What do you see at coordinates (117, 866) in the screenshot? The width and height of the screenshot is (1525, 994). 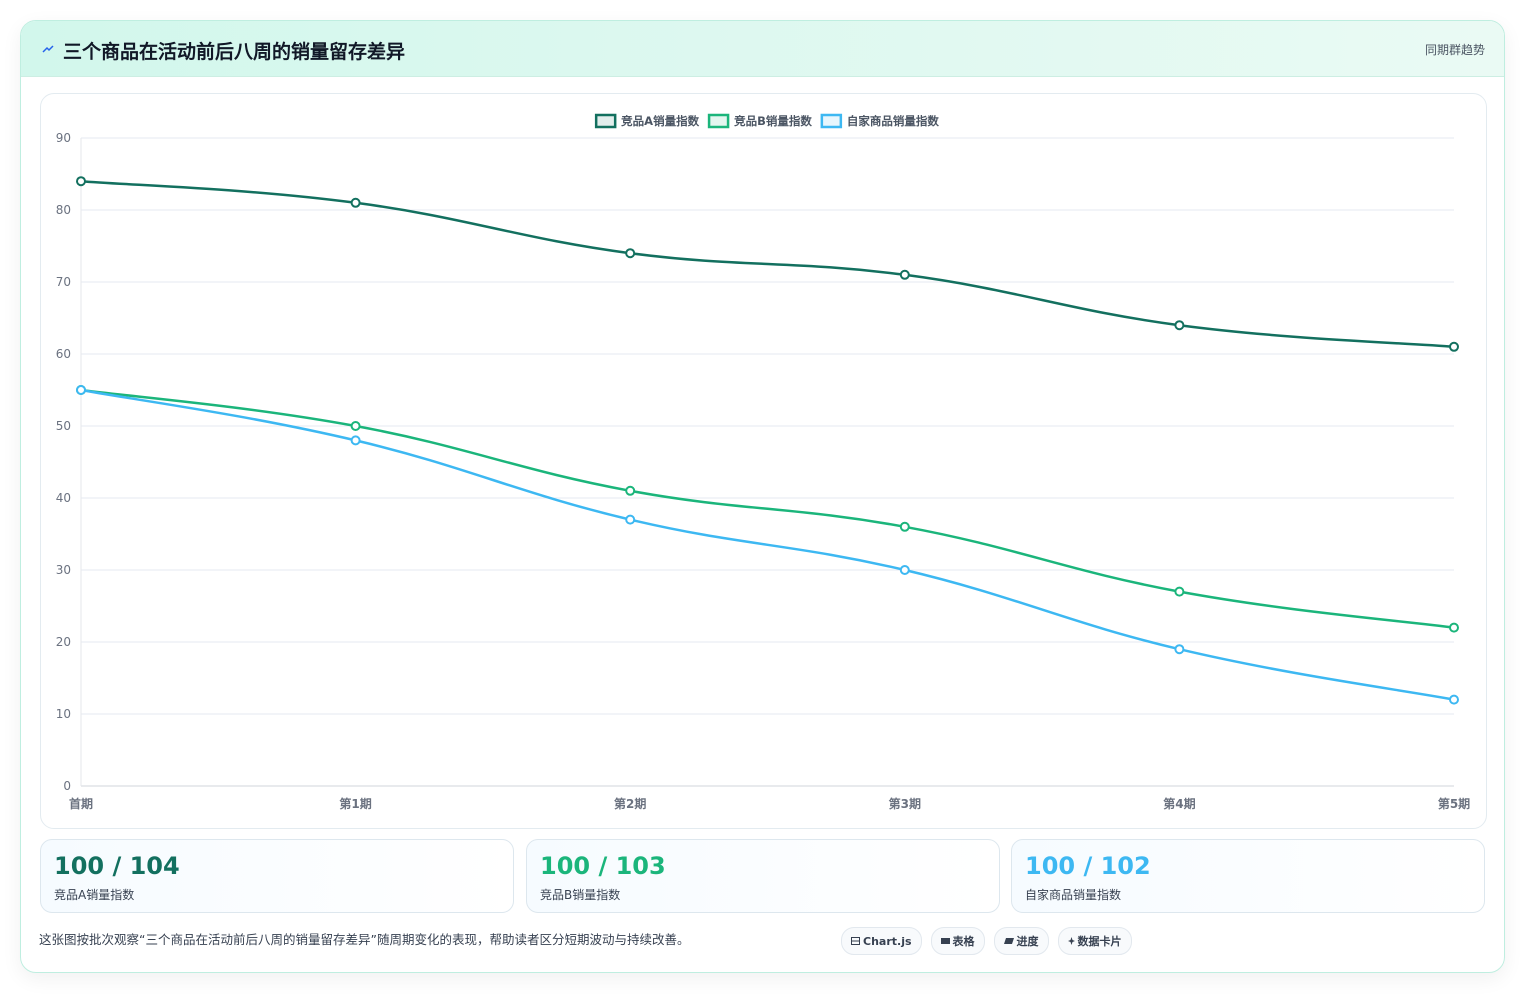 I see `stat-value: 100 / 104` at bounding box center [117, 866].